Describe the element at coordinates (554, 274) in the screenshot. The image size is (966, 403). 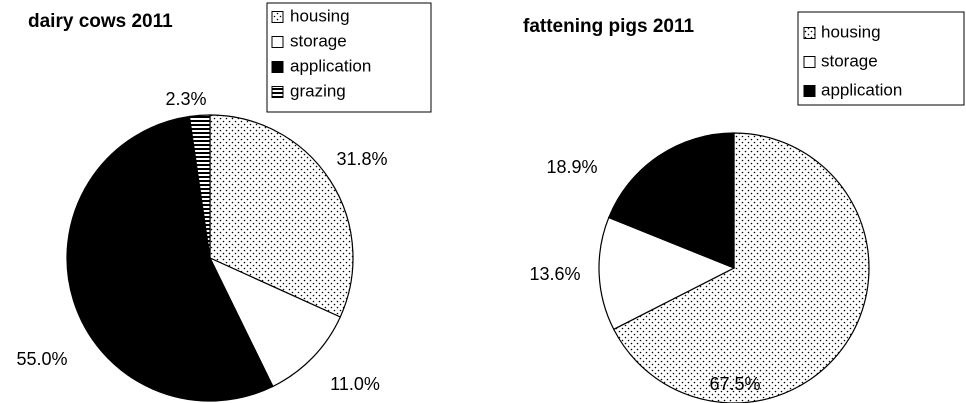
I see `data-label: 13.6%` at that location.